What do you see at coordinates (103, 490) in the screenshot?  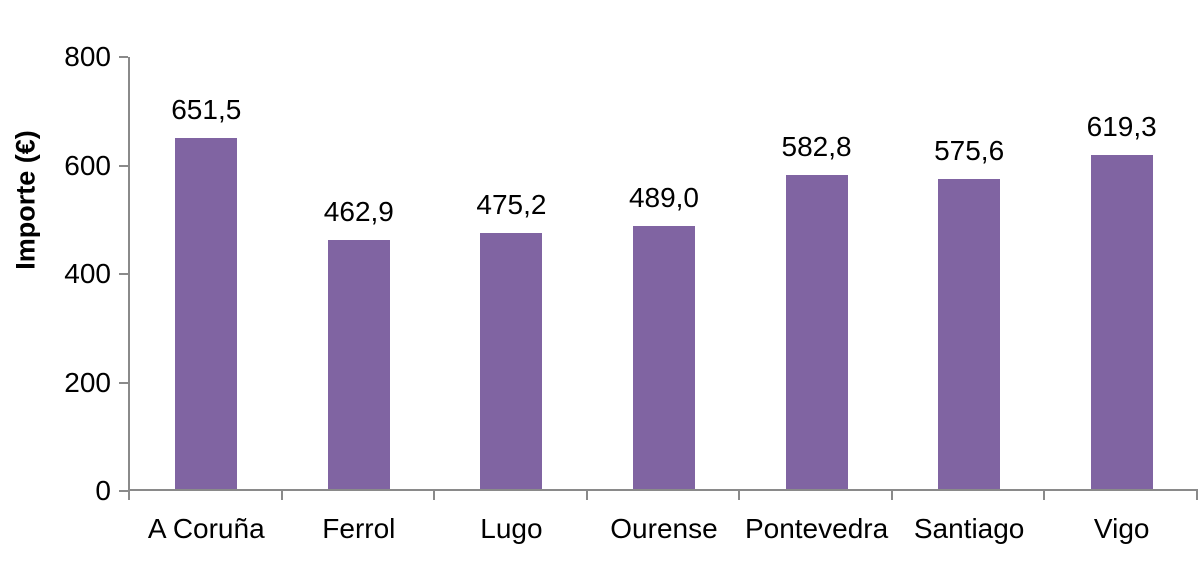 I see `y-tick-label: 0` at bounding box center [103, 490].